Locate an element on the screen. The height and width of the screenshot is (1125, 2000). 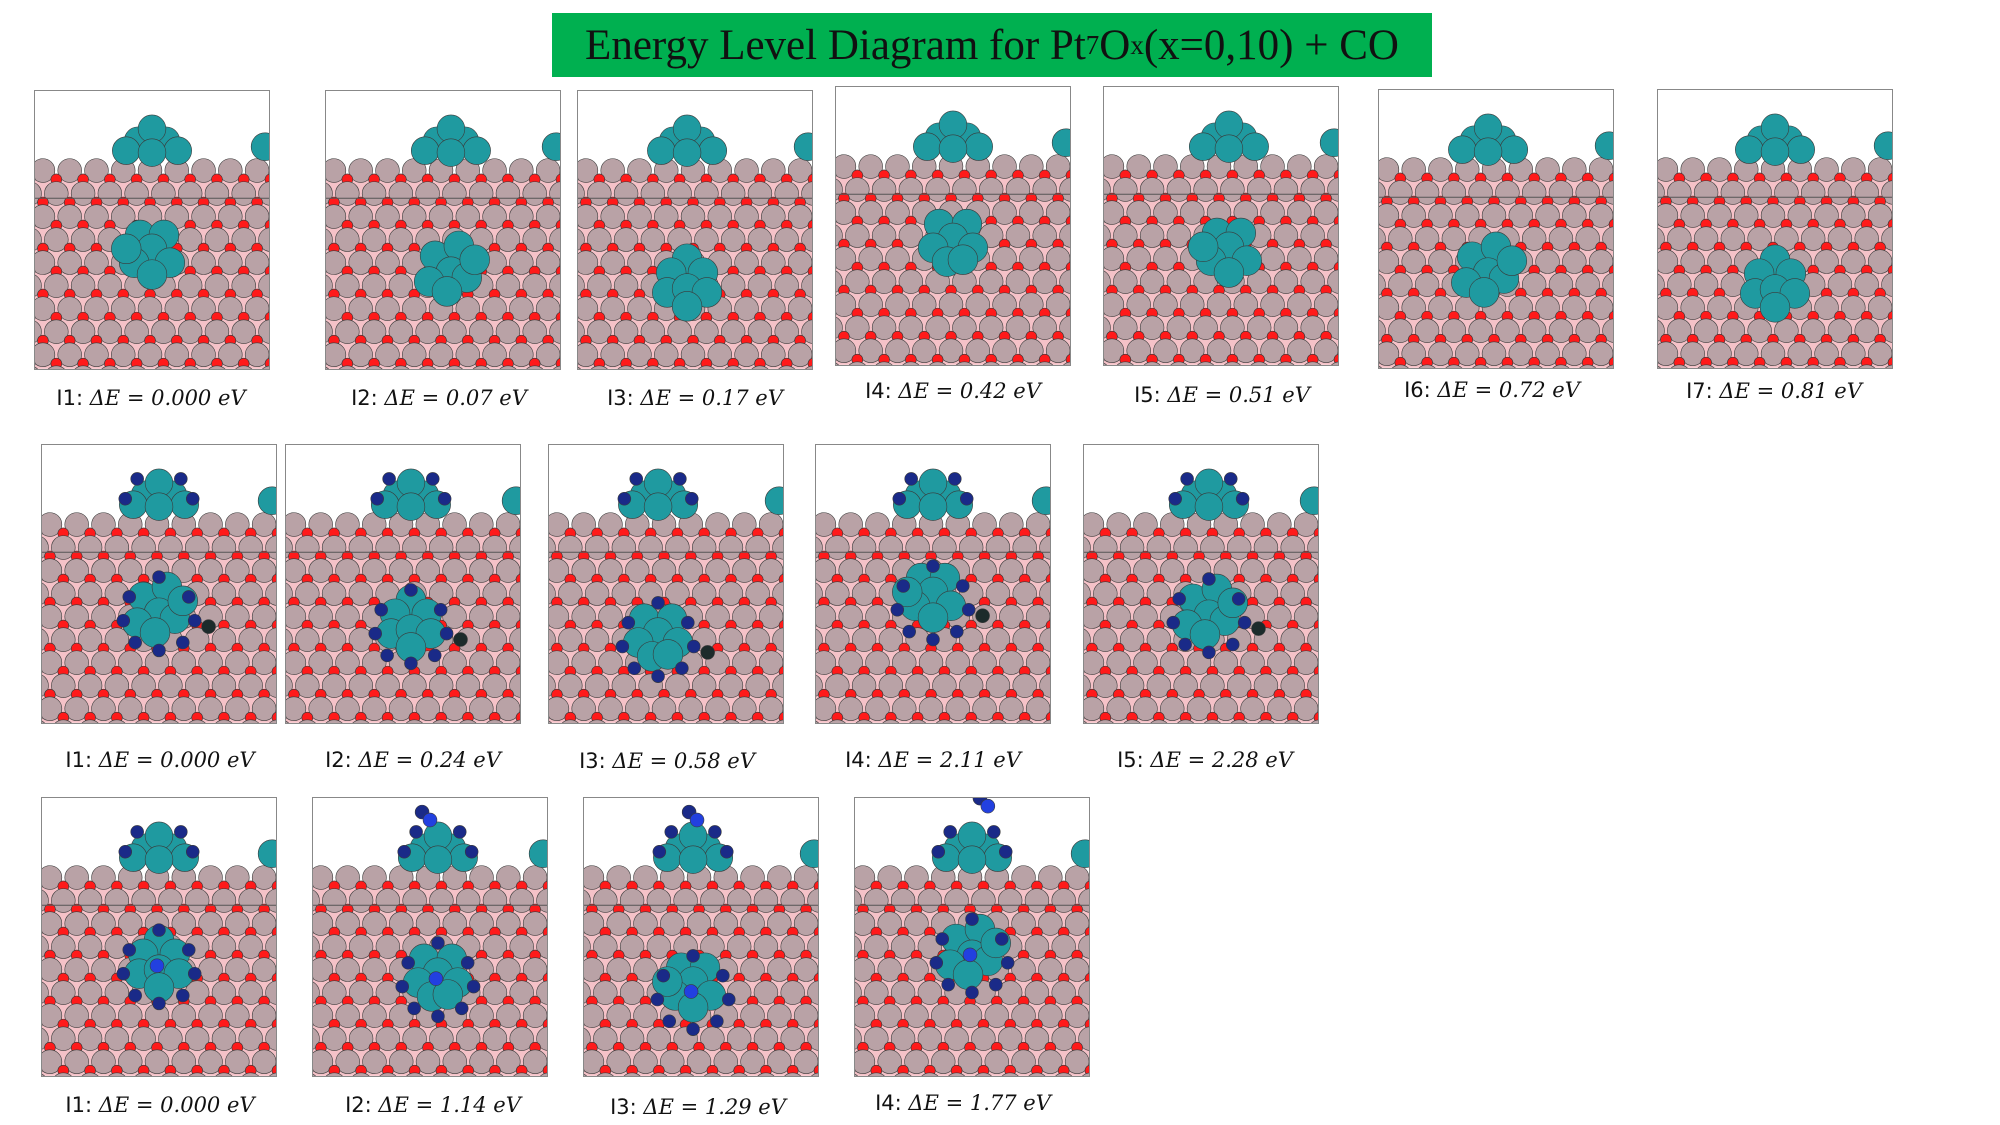
energy-value: ΔE = 0.000 eV is located at coordinates (176, 760).